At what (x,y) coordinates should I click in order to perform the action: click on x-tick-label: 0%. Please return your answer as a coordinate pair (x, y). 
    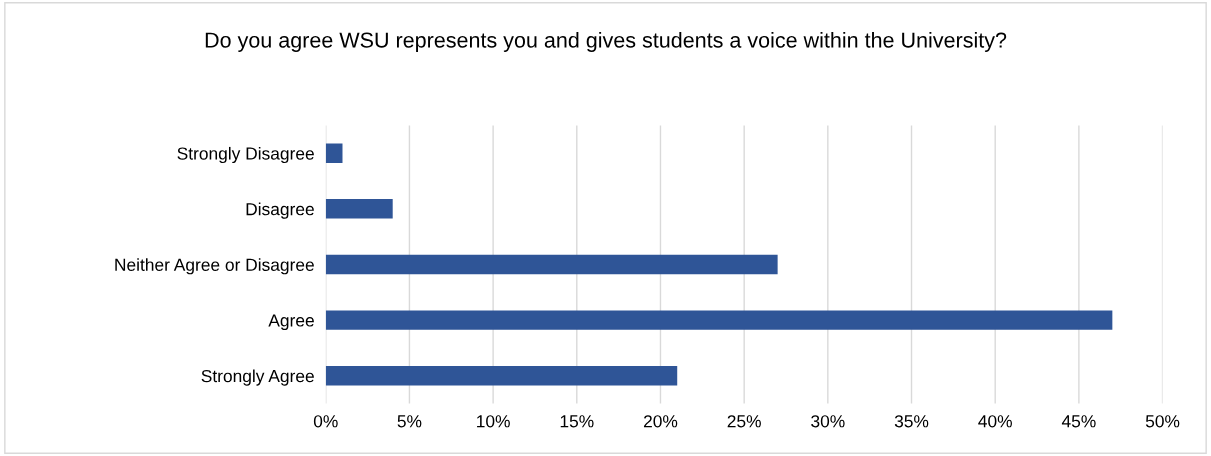
    Looking at the image, I should click on (325, 421).